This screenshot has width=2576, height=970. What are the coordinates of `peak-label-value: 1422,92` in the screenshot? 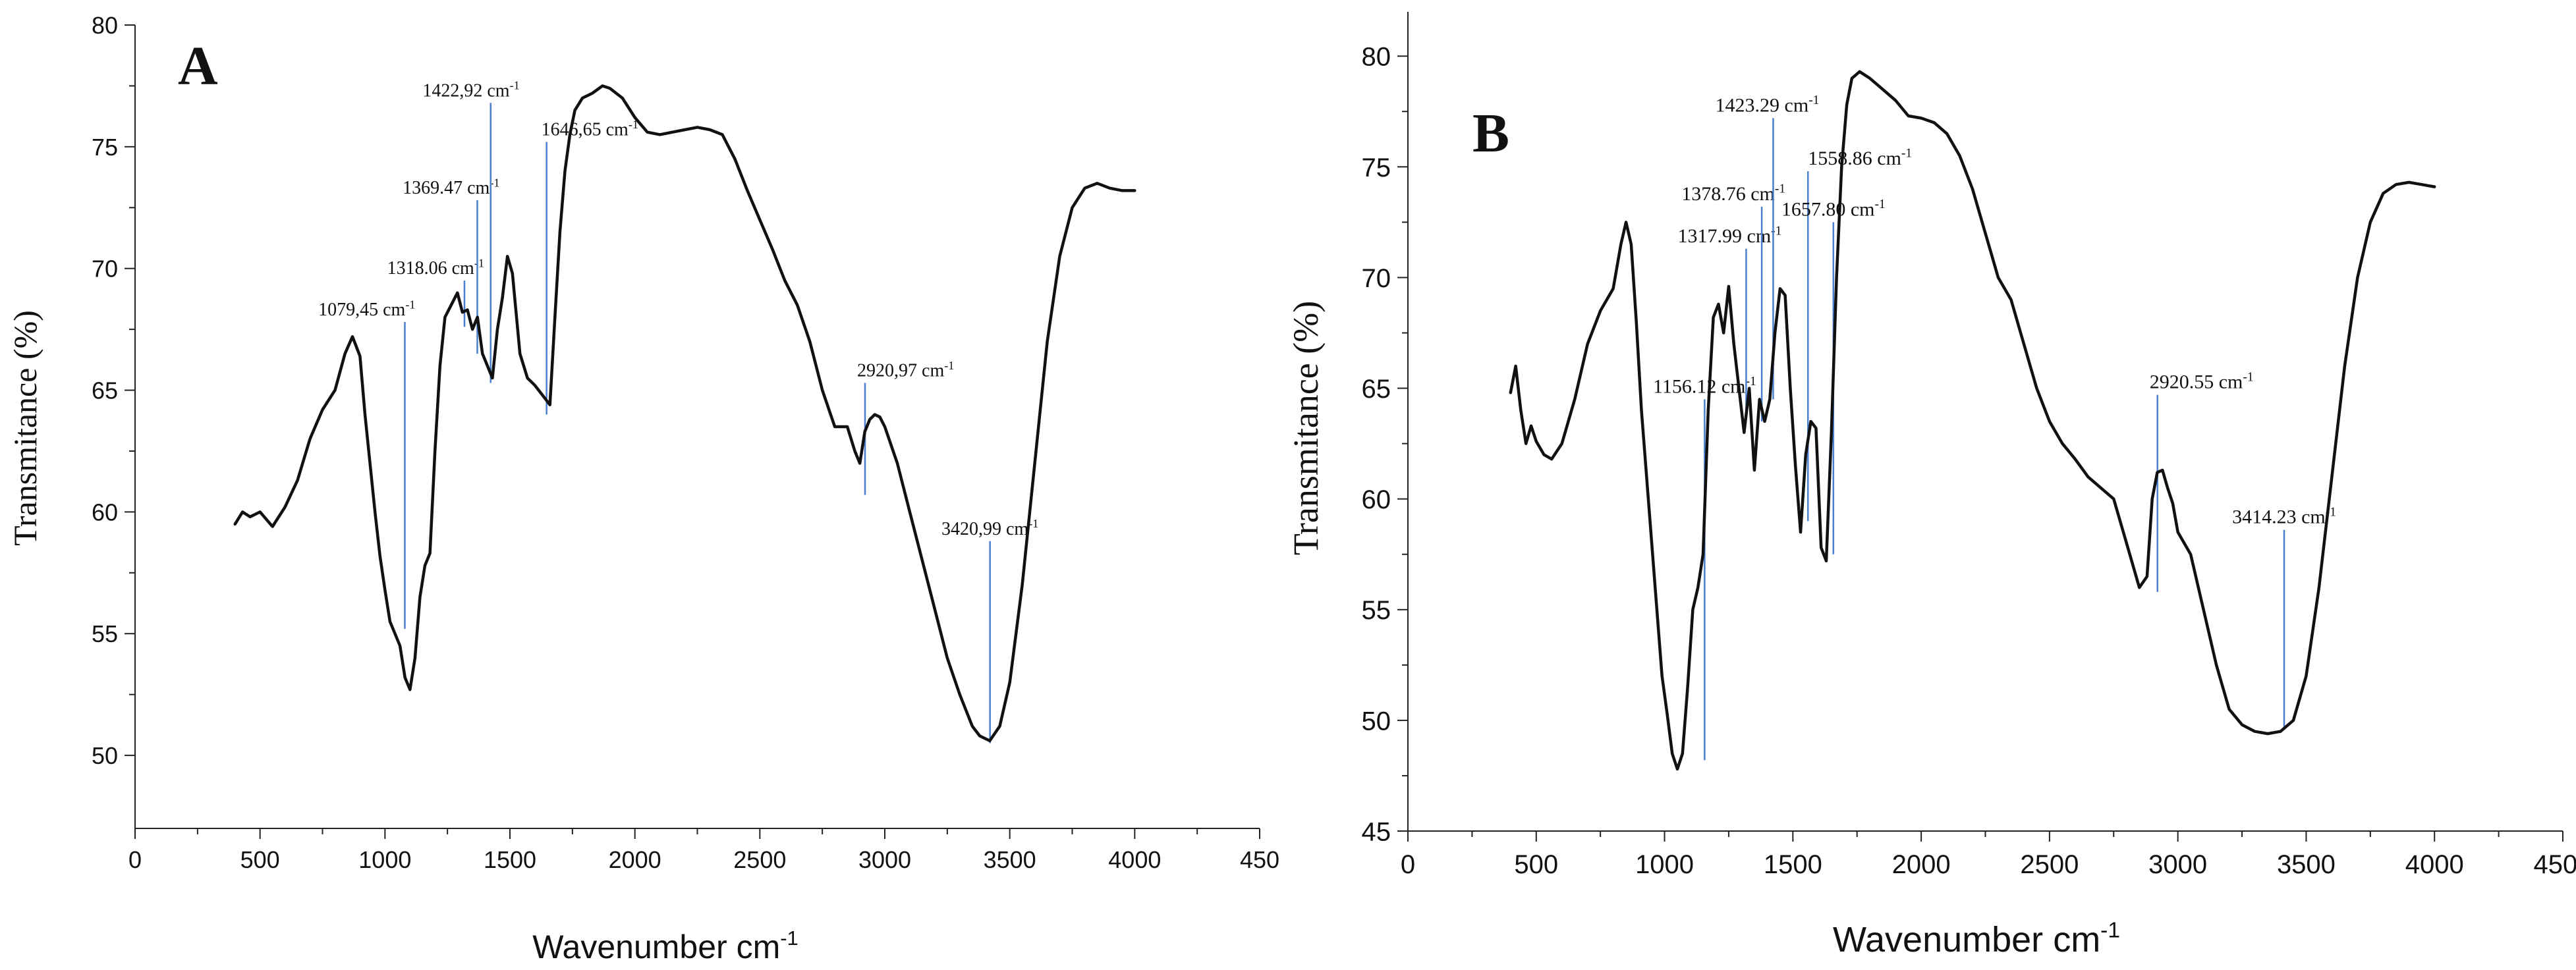 It's located at (452, 90).